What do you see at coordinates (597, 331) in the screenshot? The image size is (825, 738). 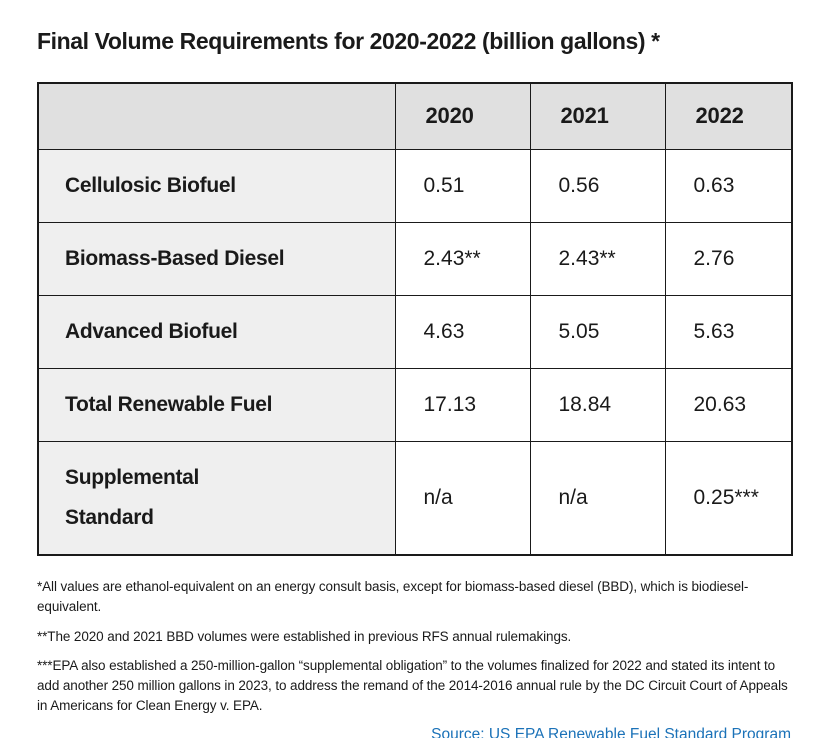 I see `cell-value: 5.05` at bounding box center [597, 331].